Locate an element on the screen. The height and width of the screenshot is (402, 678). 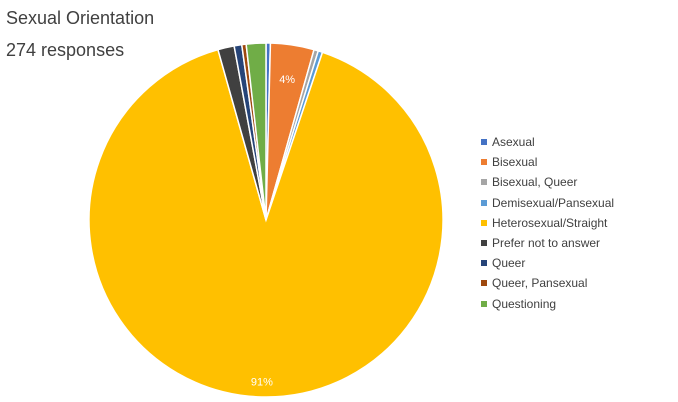
legend-label: Demisexual/Pansexual is located at coordinates (553, 202).